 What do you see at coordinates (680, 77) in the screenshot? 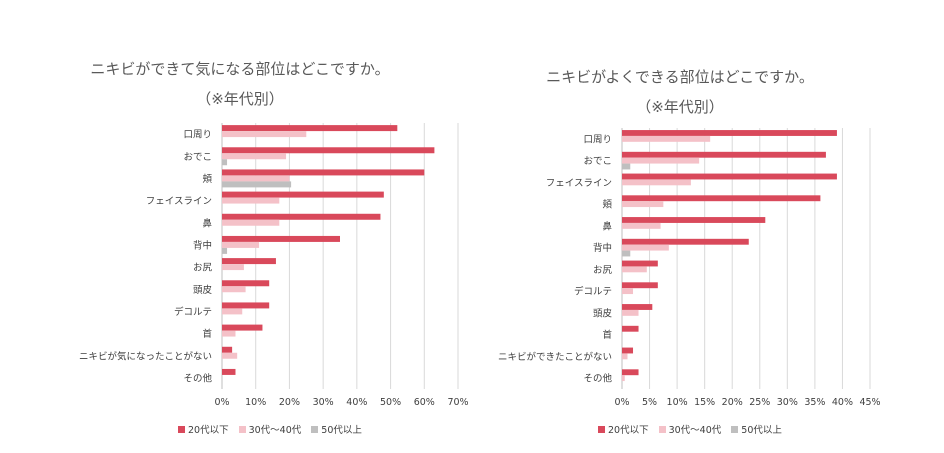
I see `chart-title: ニキビがよくできる部位はどこですか。` at bounding box center [680, 77].